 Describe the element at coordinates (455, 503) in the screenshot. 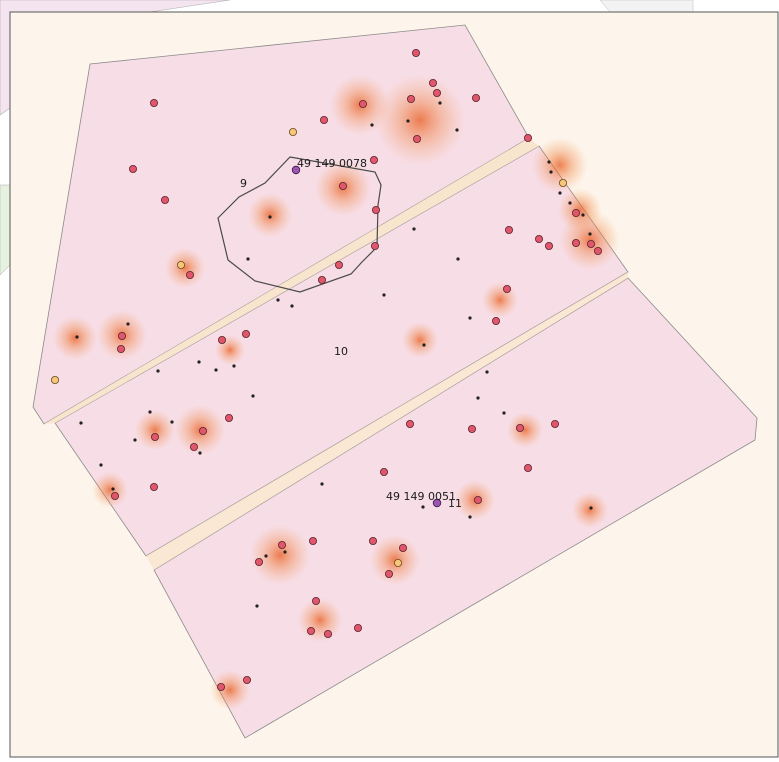

I see `parcel-label-11: 11` at that location.